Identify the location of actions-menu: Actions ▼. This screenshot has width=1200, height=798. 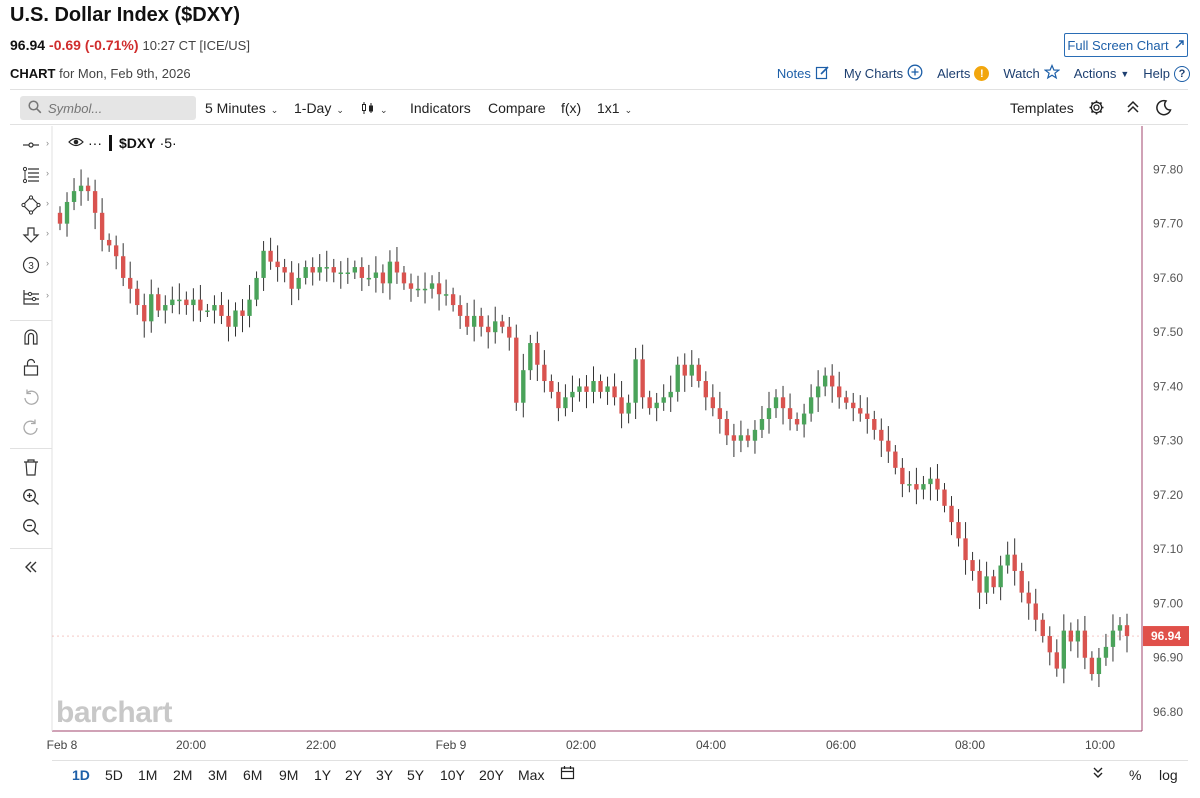
(1102, 73).